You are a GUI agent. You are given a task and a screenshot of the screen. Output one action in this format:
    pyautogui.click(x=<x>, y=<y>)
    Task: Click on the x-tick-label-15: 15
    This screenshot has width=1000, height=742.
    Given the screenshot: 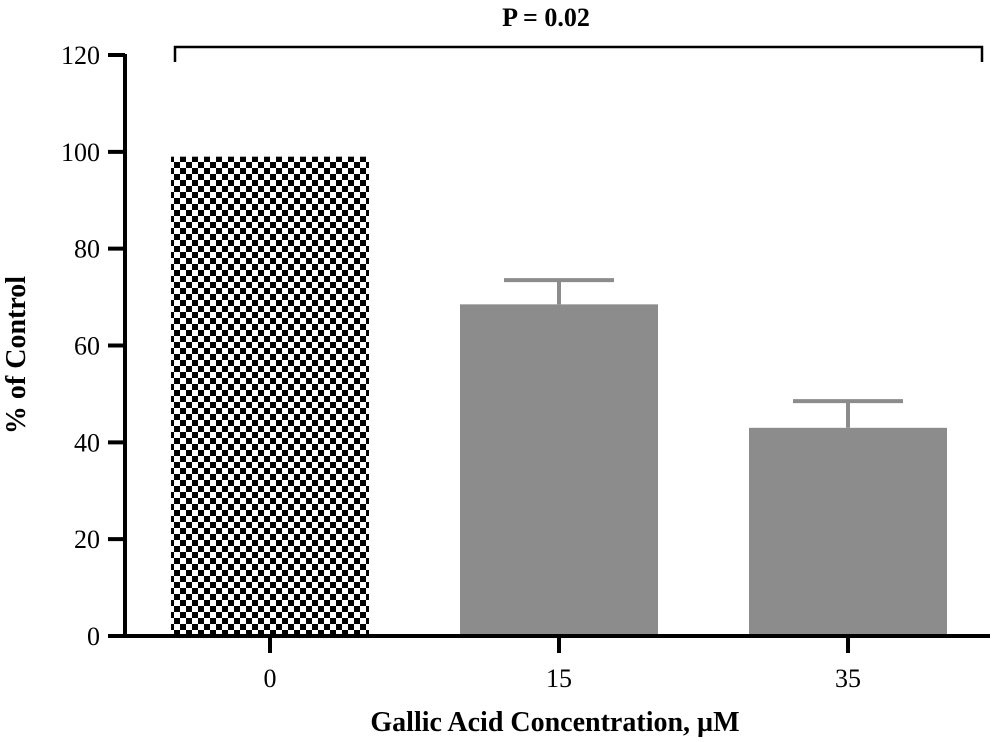 What is the action you would take?
    pyautogui.click(x=559, y=678)
    